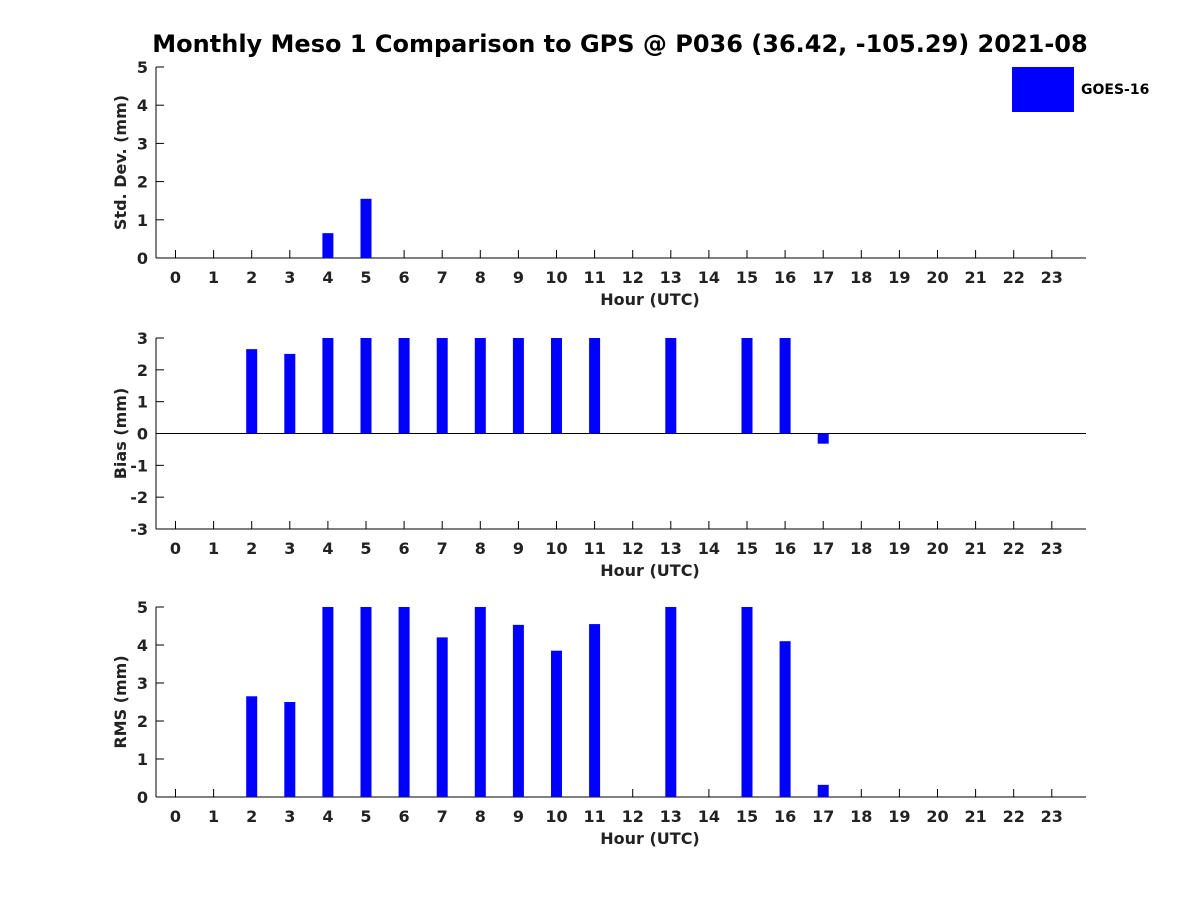 The width and height of the screenshot is (1200, 900). What do you see at coordinates (442, 816) in the screenshot?
I see `panel3-xtick-label: 7` at bounding box center [442, 816].